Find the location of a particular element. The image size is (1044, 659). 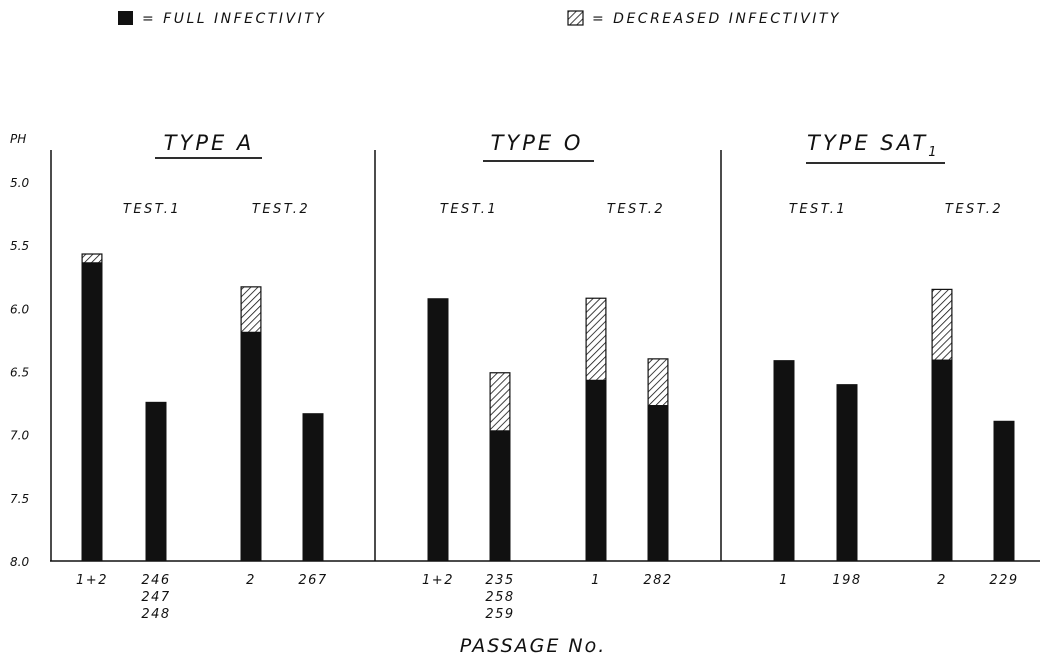

panel-title-type-sat: TYPE SAT1 is located at coordinates (873, 145).